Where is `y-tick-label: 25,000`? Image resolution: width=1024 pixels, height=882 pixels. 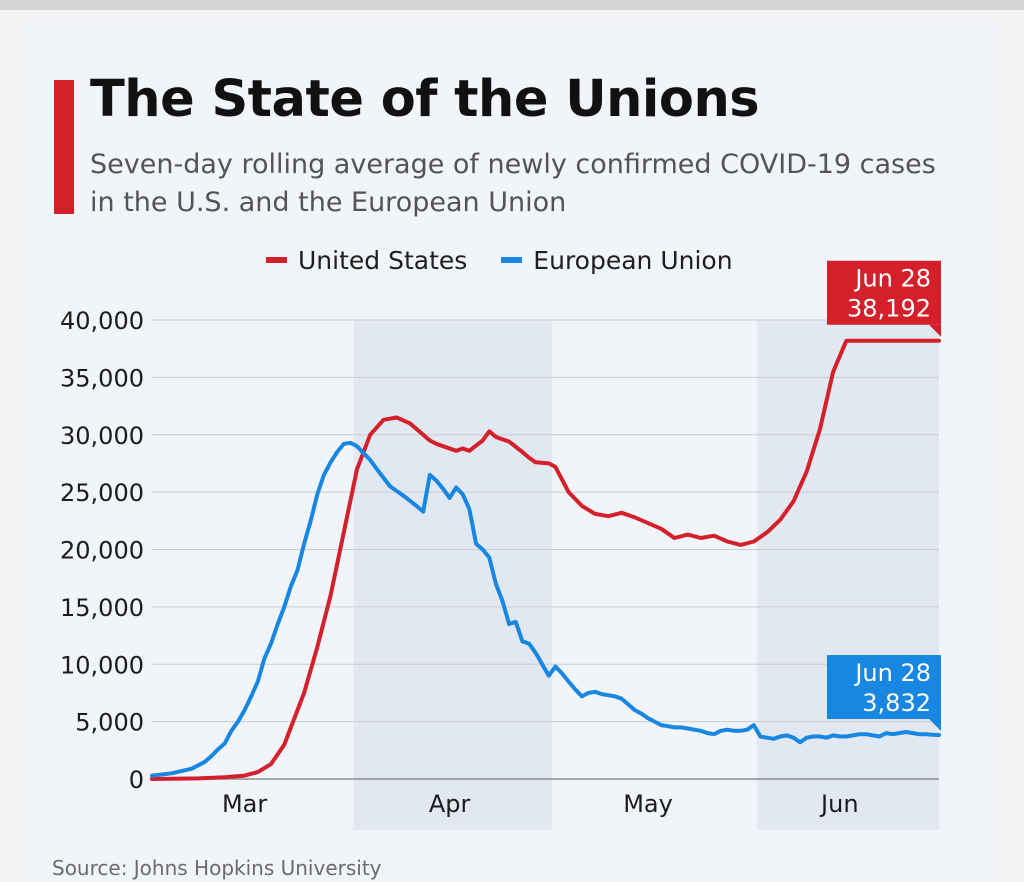 y-tick-label: 25,000 is located at coordinates (102, 493).